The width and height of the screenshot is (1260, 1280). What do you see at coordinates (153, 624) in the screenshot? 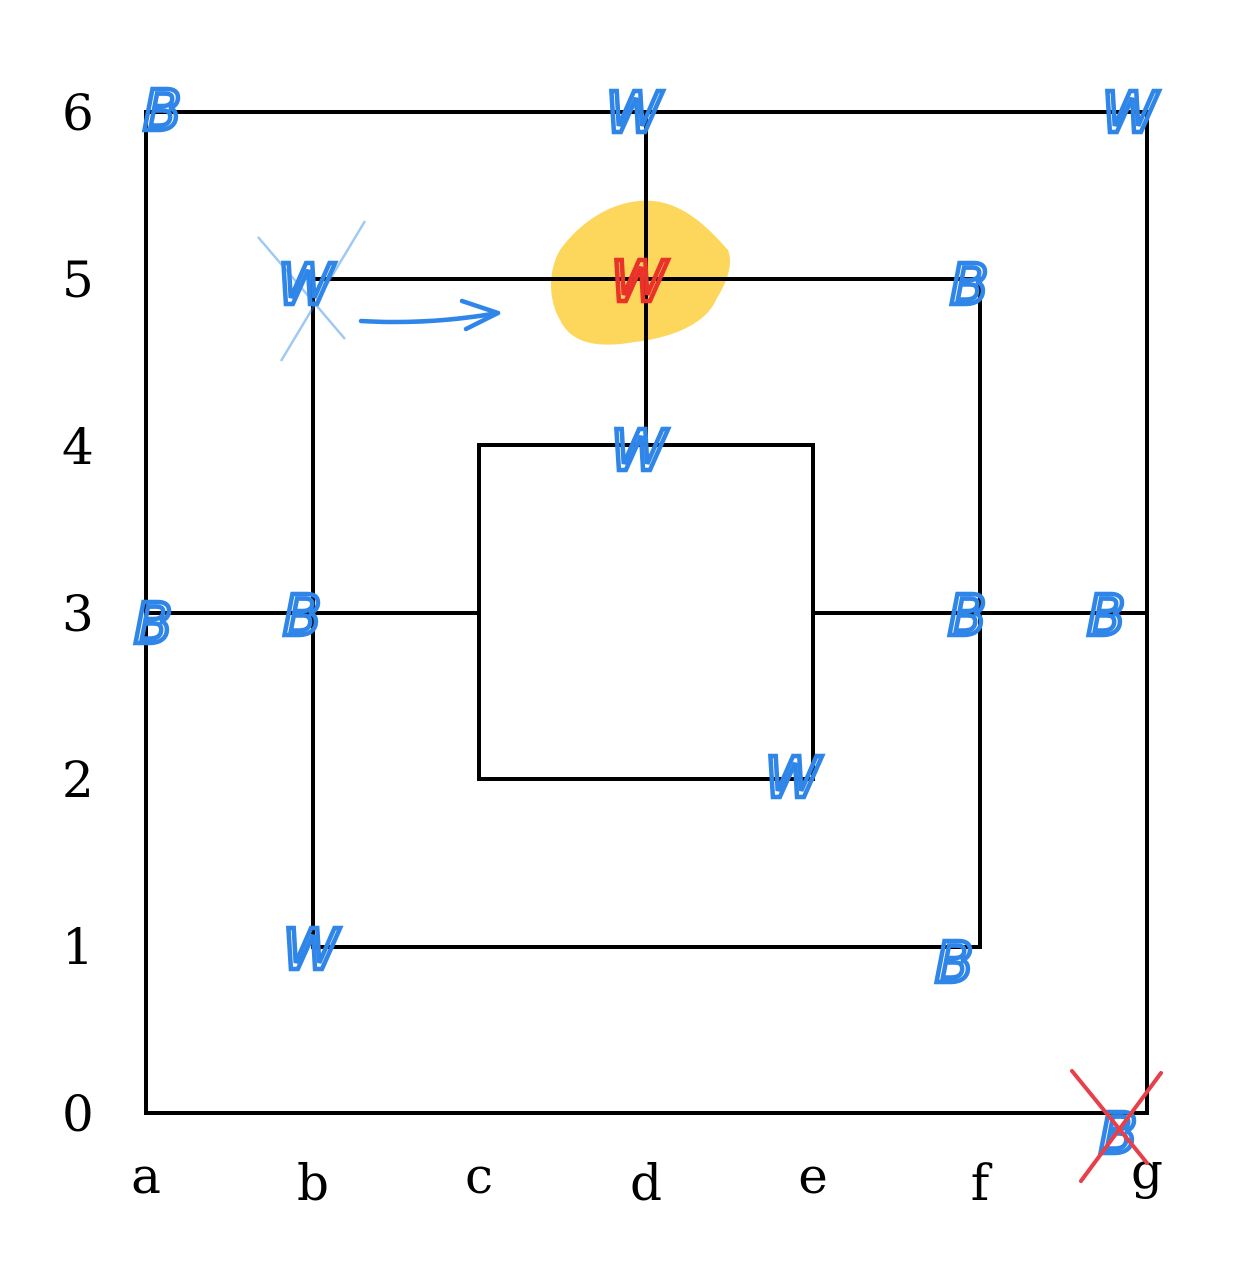
I see `piece-a3: B` at bounding box center [153, 624].